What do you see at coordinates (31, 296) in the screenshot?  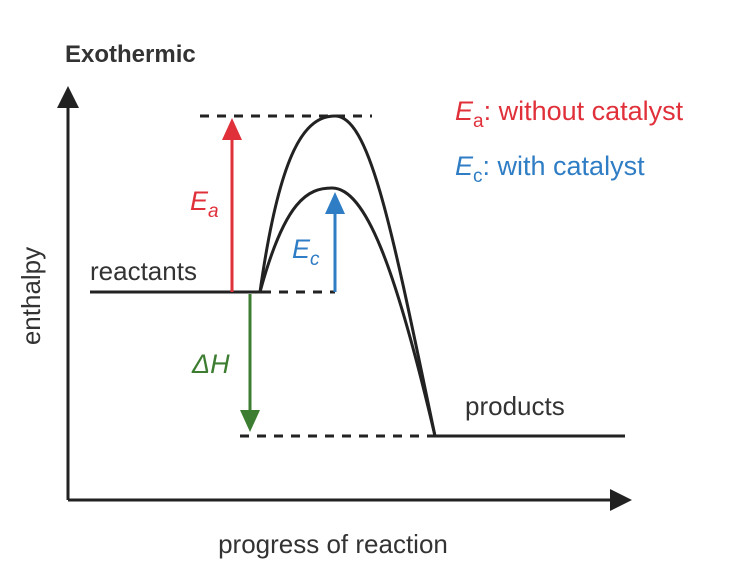 I see `y-axis-label: enthalpy` at bounding box center [31, 296].